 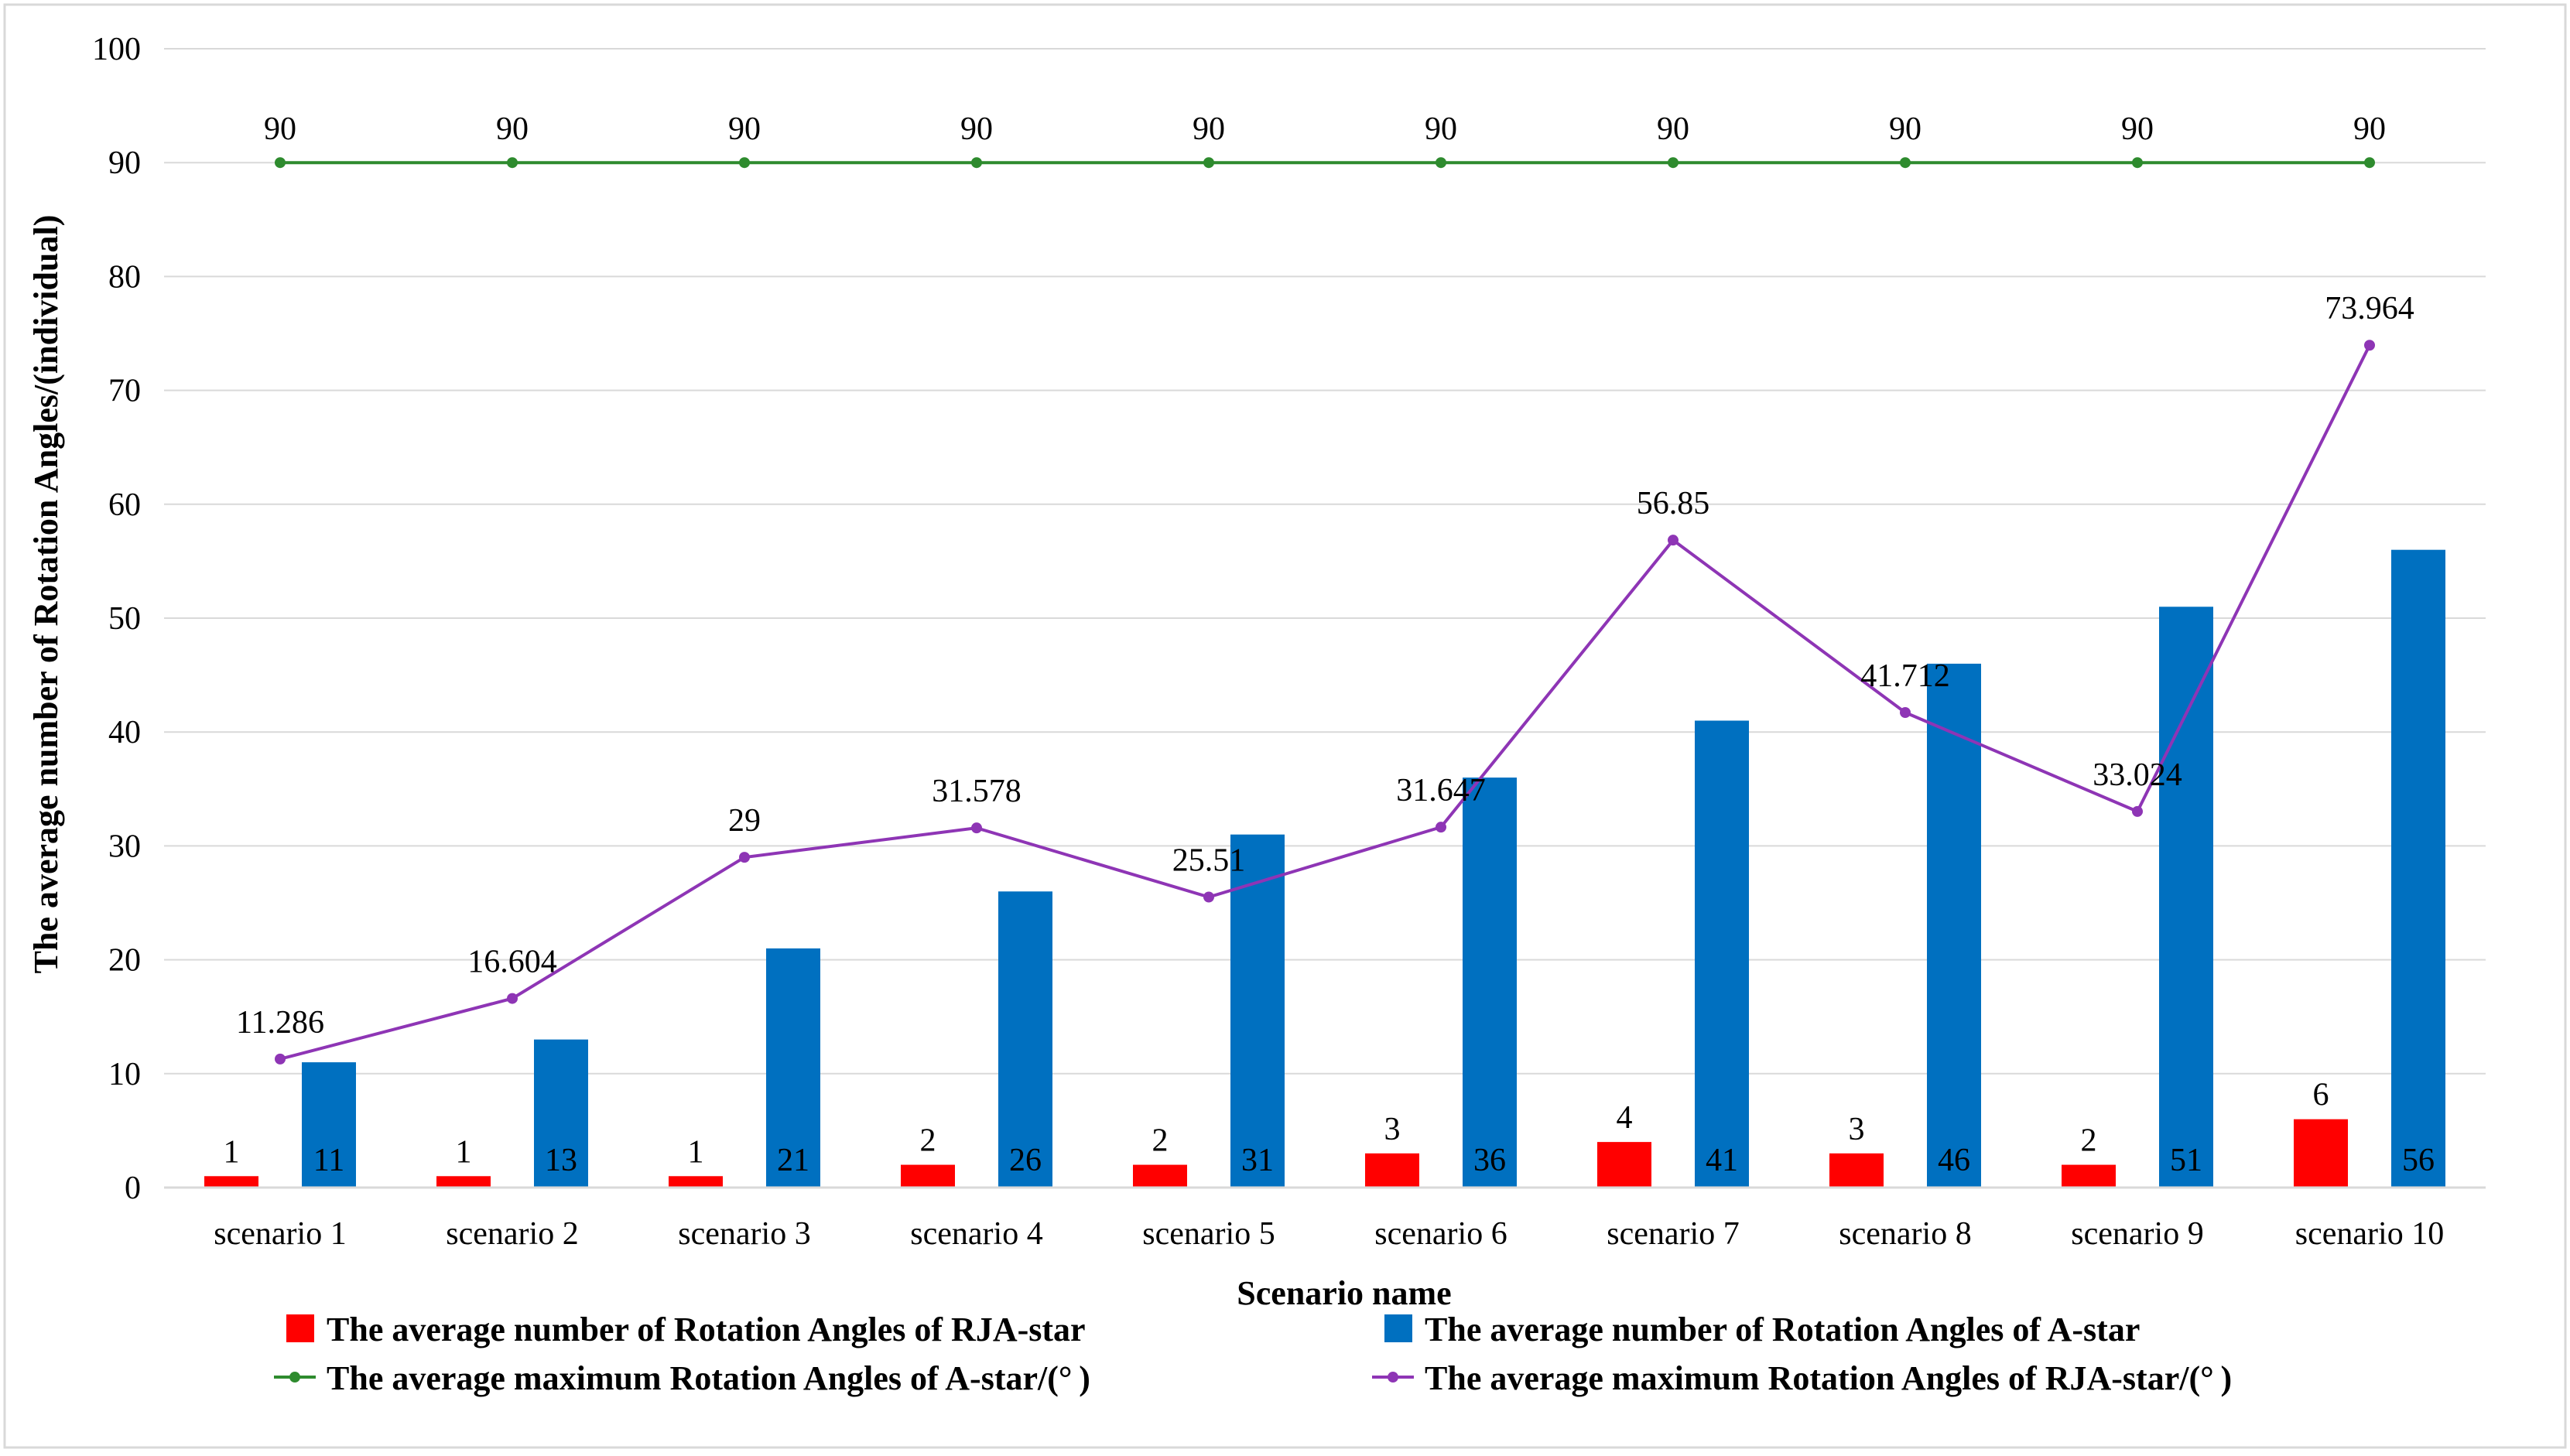 I want to click on y-tick-label: 10, so click(x=125, y=1075).